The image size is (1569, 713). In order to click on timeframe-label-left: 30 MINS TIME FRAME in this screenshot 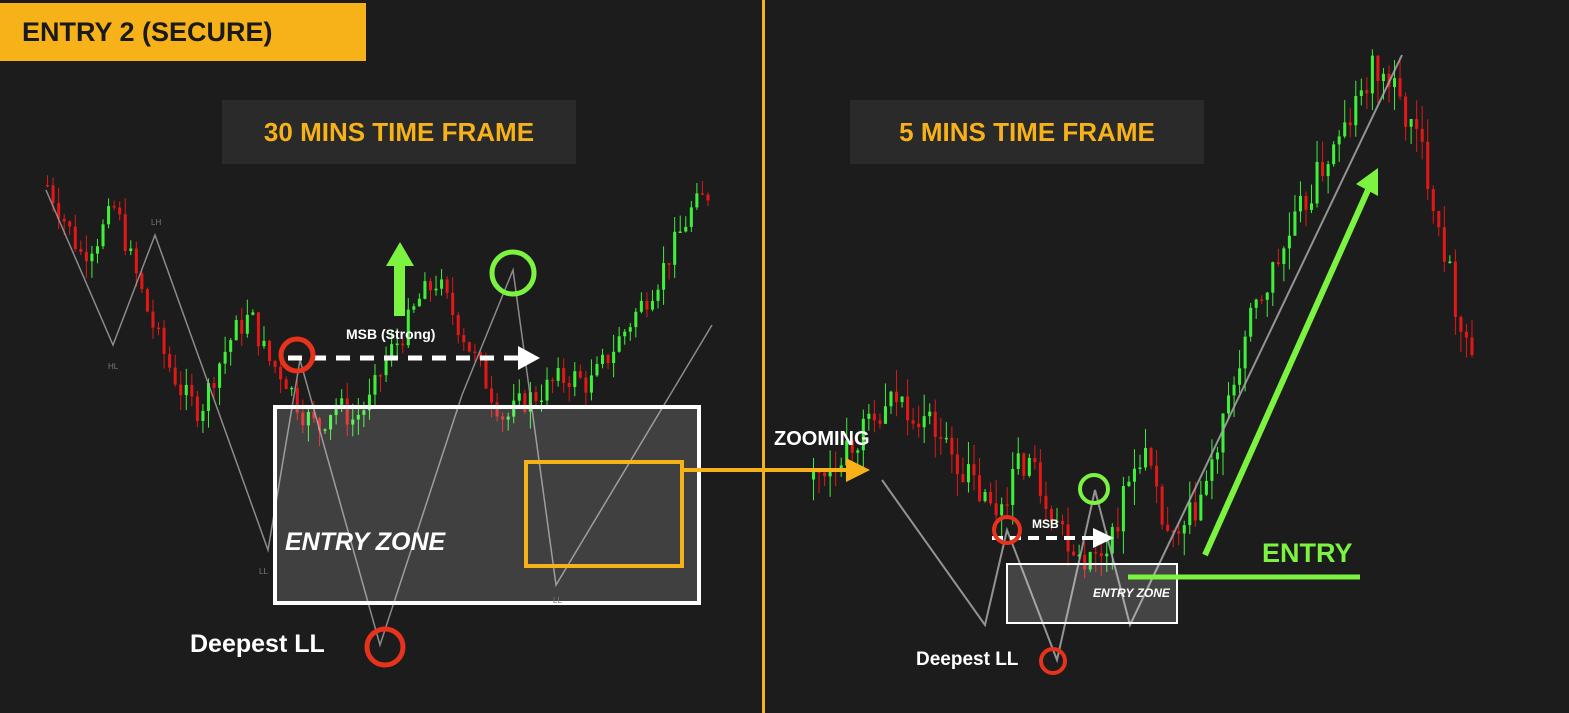, I will do `click(399, 132)`.